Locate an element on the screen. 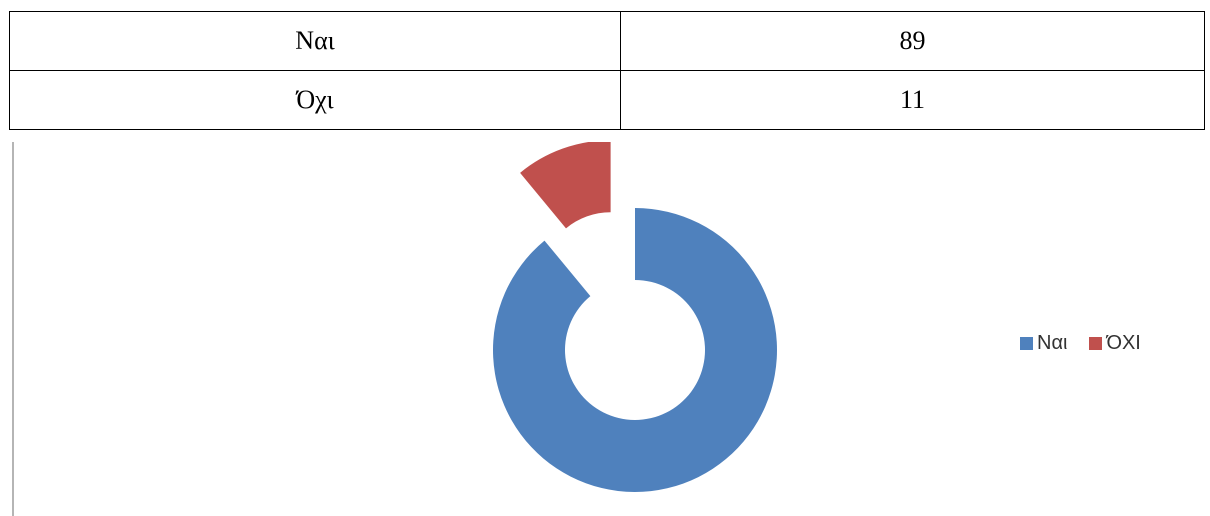  table-cell-label: Ναι is located at coordinates (315, 41).